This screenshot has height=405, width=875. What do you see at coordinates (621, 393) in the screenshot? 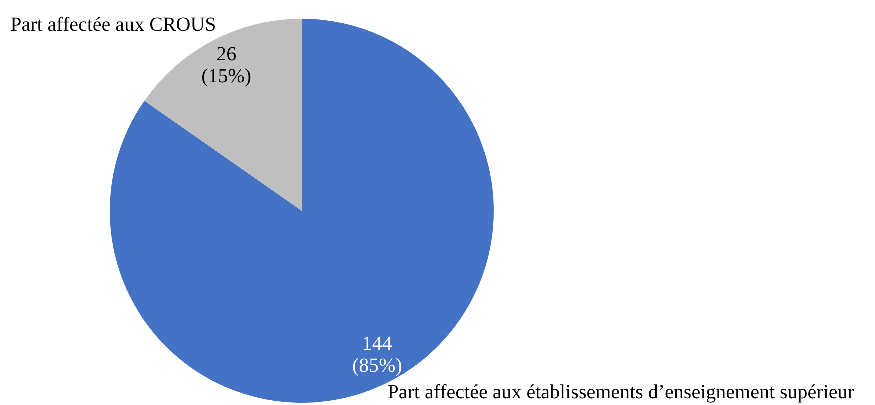
I see `slice-label: Part affectée aux établissements d’enseignement supérieur` at bounding box center [621, 393].